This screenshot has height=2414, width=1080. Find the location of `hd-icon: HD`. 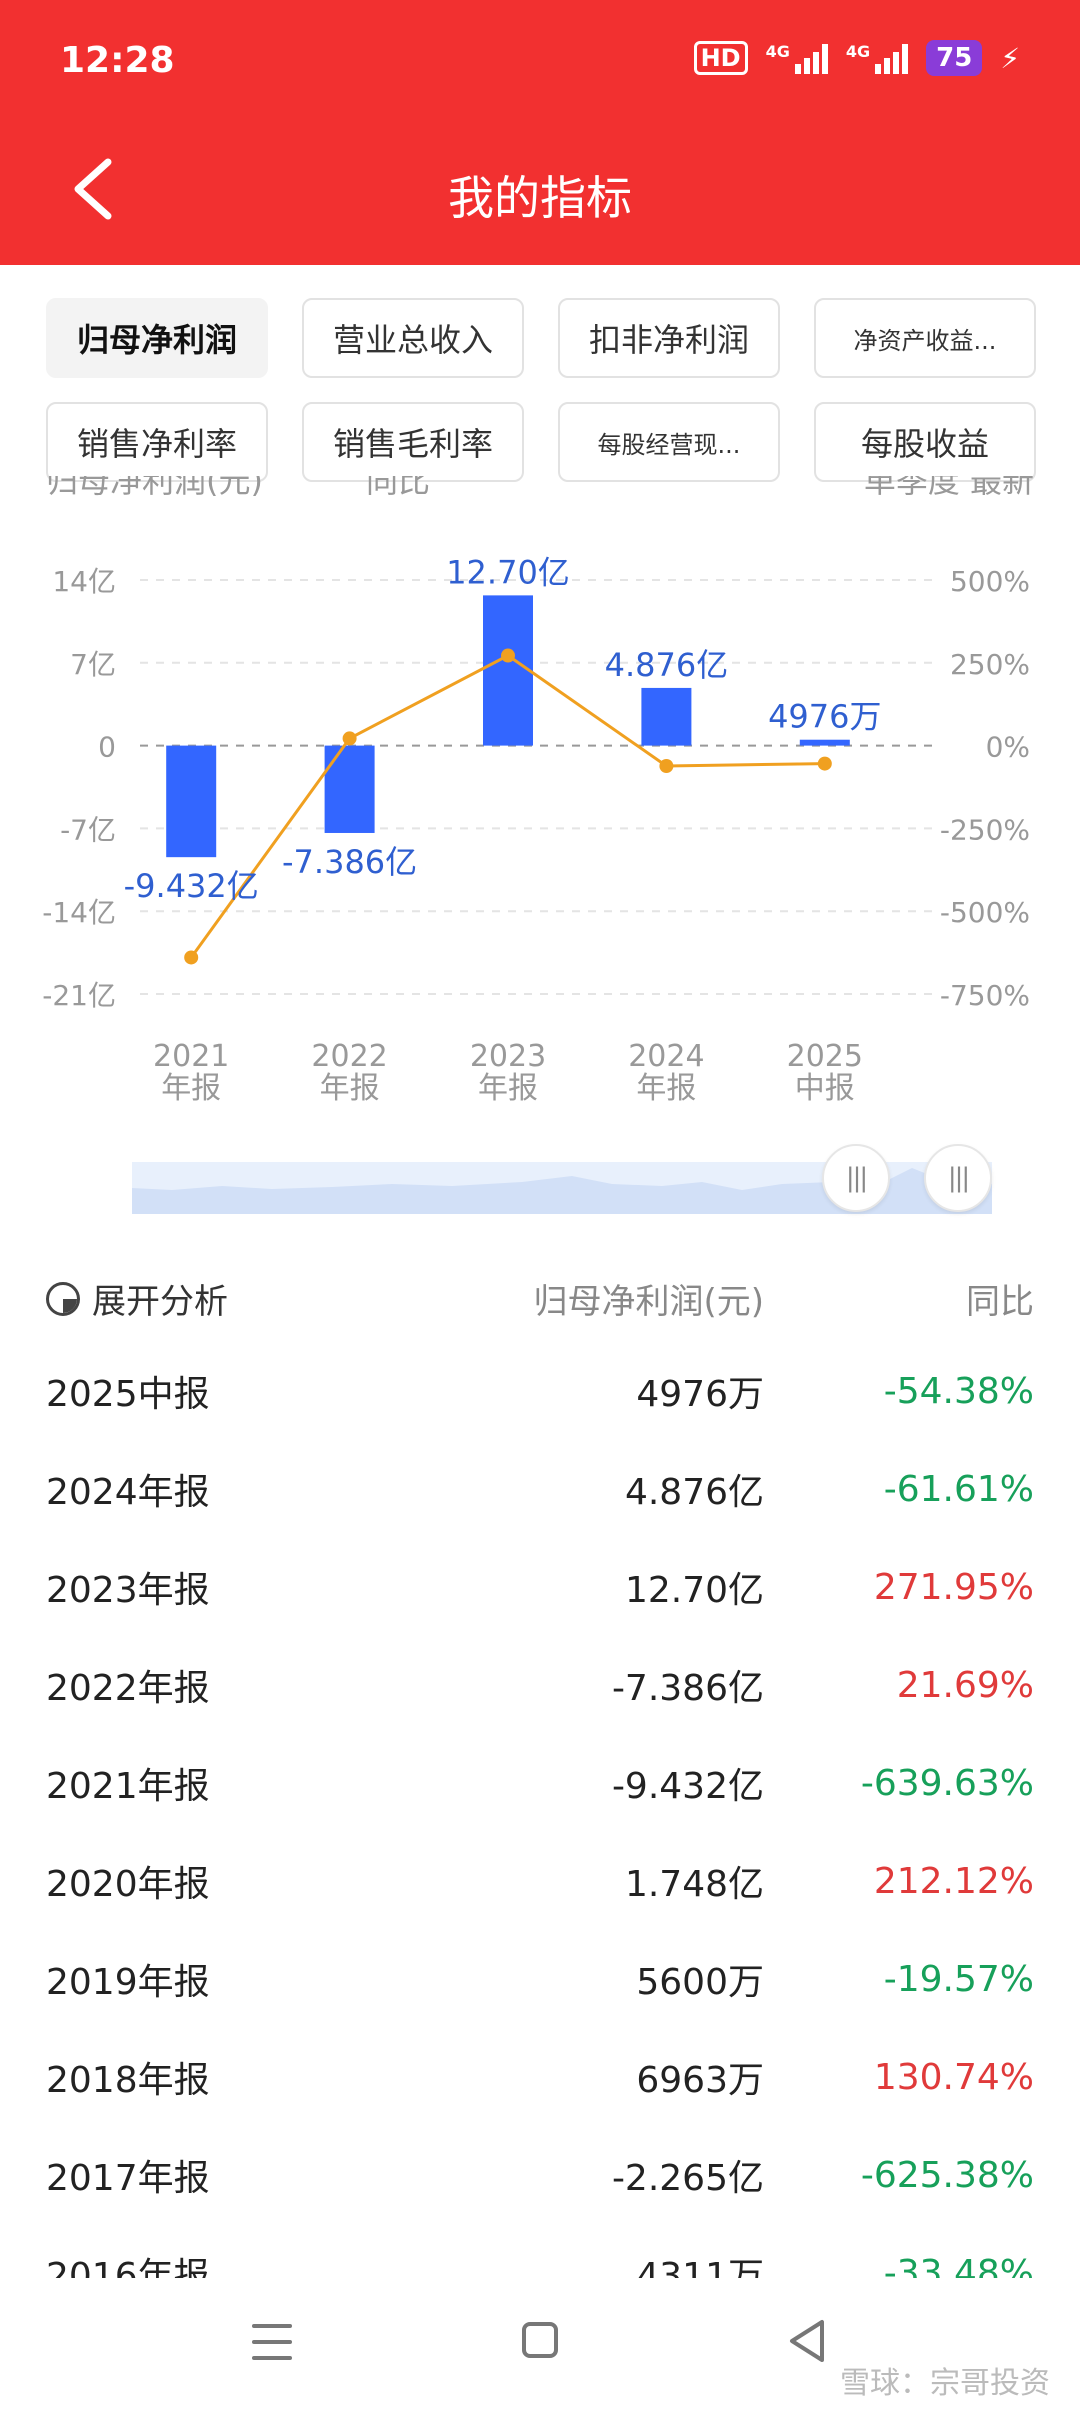

hd-icon: HD is located at coordinates (720, 58).